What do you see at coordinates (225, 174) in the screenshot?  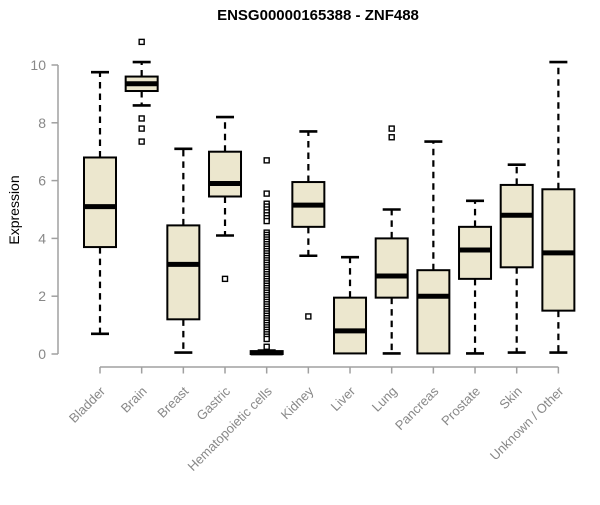 I see `box-gastric` at bounding box center [225, 174].